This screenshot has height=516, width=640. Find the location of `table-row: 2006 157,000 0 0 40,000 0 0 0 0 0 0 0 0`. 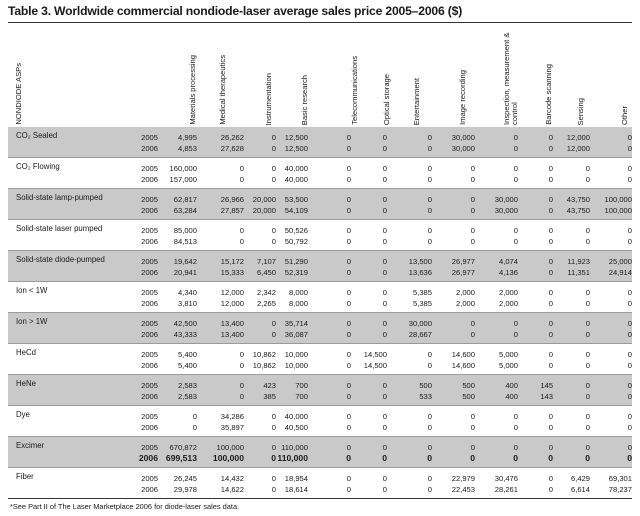

table-row: 2006 157,000 0 0 40,000 0 0 0 0 0 0 0 0 is located at coordinates (320, 179).